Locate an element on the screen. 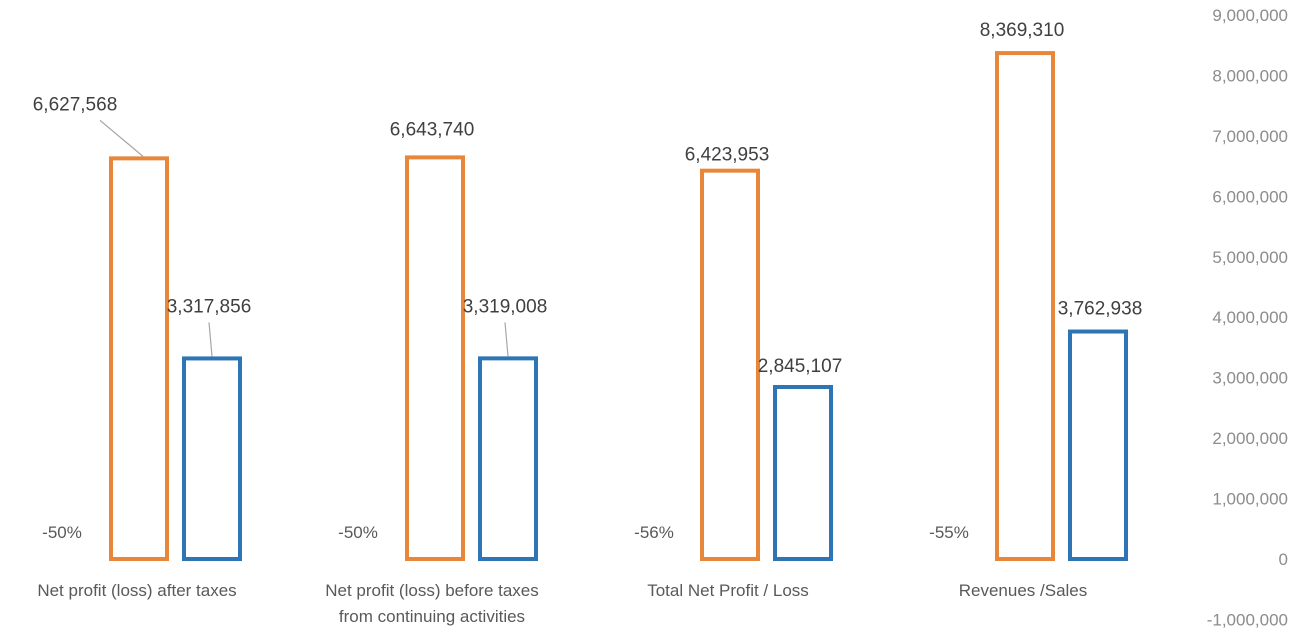 The width and height of the screenshot is (1306, 629). category-label: Net profit (loss) after taxes is located at coordinates (136, 590).